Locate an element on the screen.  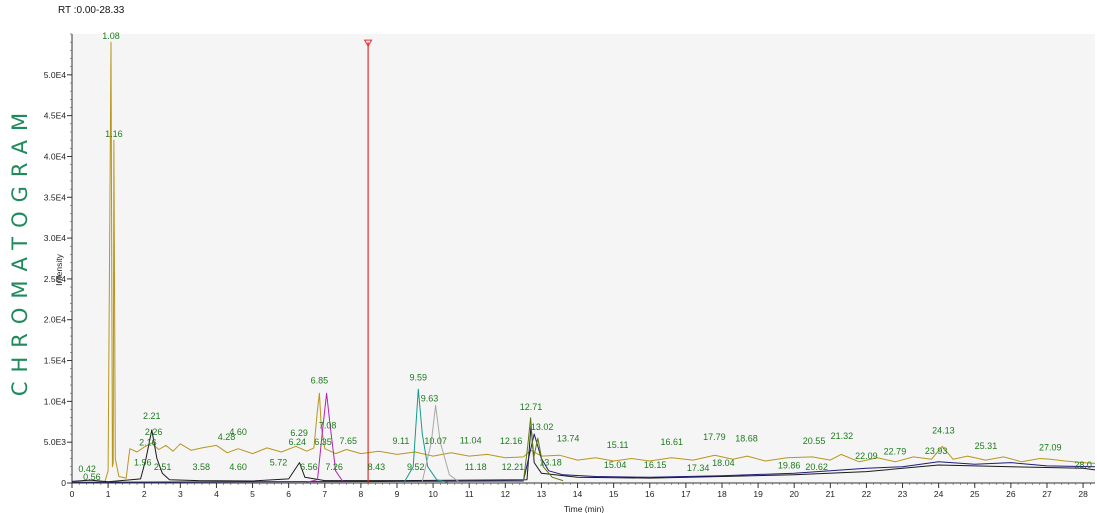
series-line-olive is located at coordinates (543, 449).